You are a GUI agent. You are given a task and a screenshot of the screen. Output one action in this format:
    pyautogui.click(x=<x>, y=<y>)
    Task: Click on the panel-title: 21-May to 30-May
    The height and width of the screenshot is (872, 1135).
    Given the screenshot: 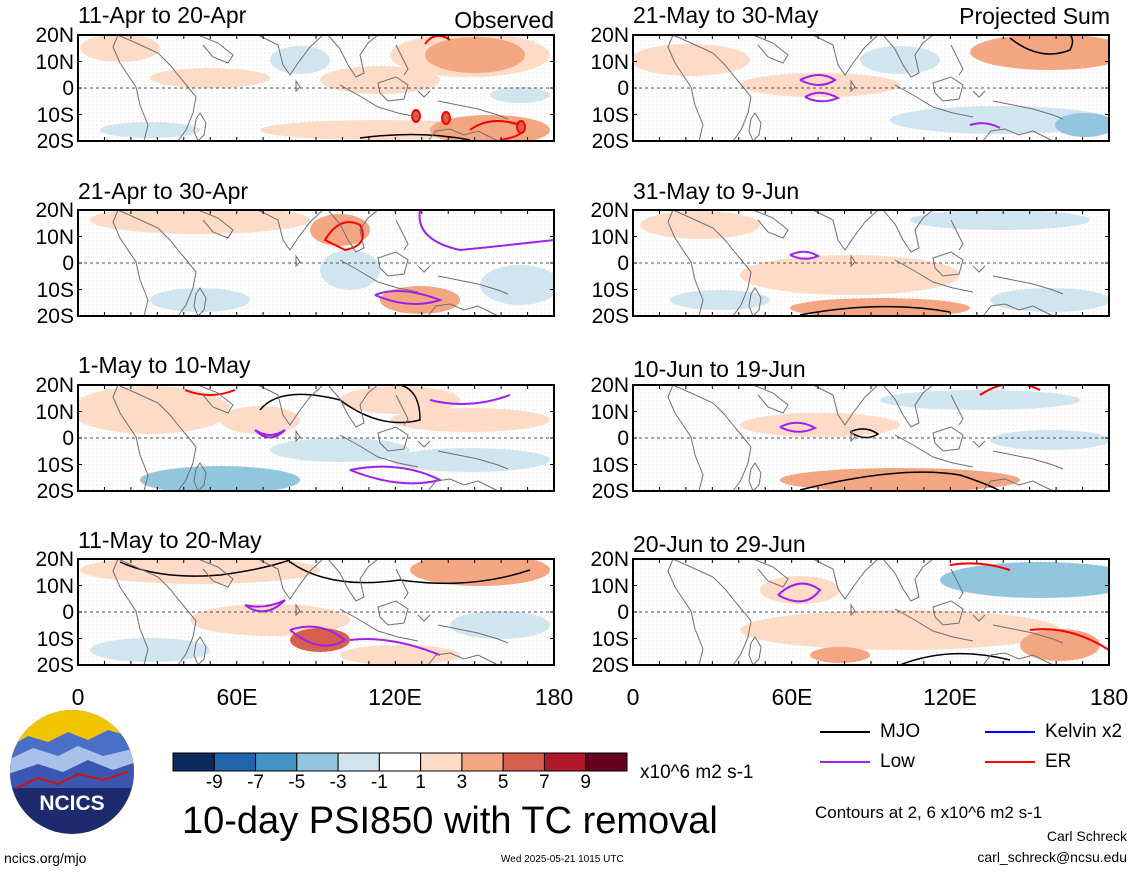 What is the action you would take?
    pyautogui.click(x=726, y=15)
    